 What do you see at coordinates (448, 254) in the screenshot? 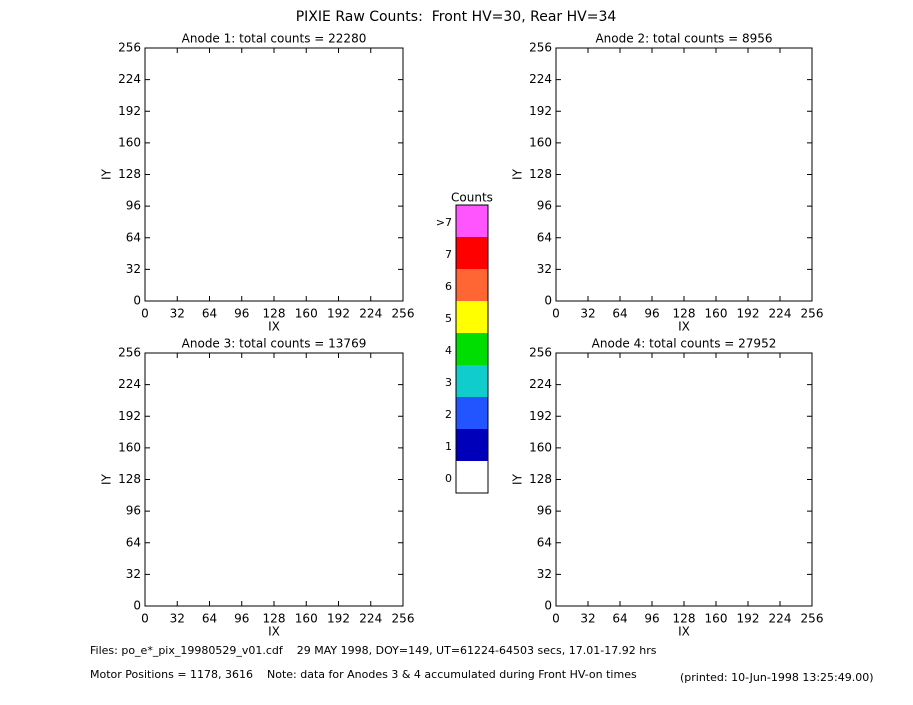
I see `colorbar-label: 7` at bounding box center [448, 254].